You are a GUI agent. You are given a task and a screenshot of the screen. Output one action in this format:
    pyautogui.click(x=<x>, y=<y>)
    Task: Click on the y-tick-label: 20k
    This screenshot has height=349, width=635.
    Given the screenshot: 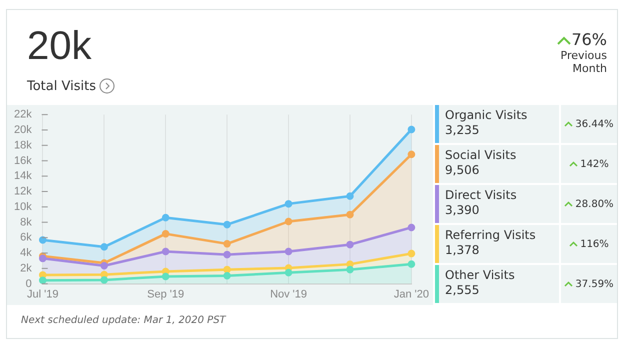 What is the action you would take?
    pyautogui.click(x=23, y=130)
    